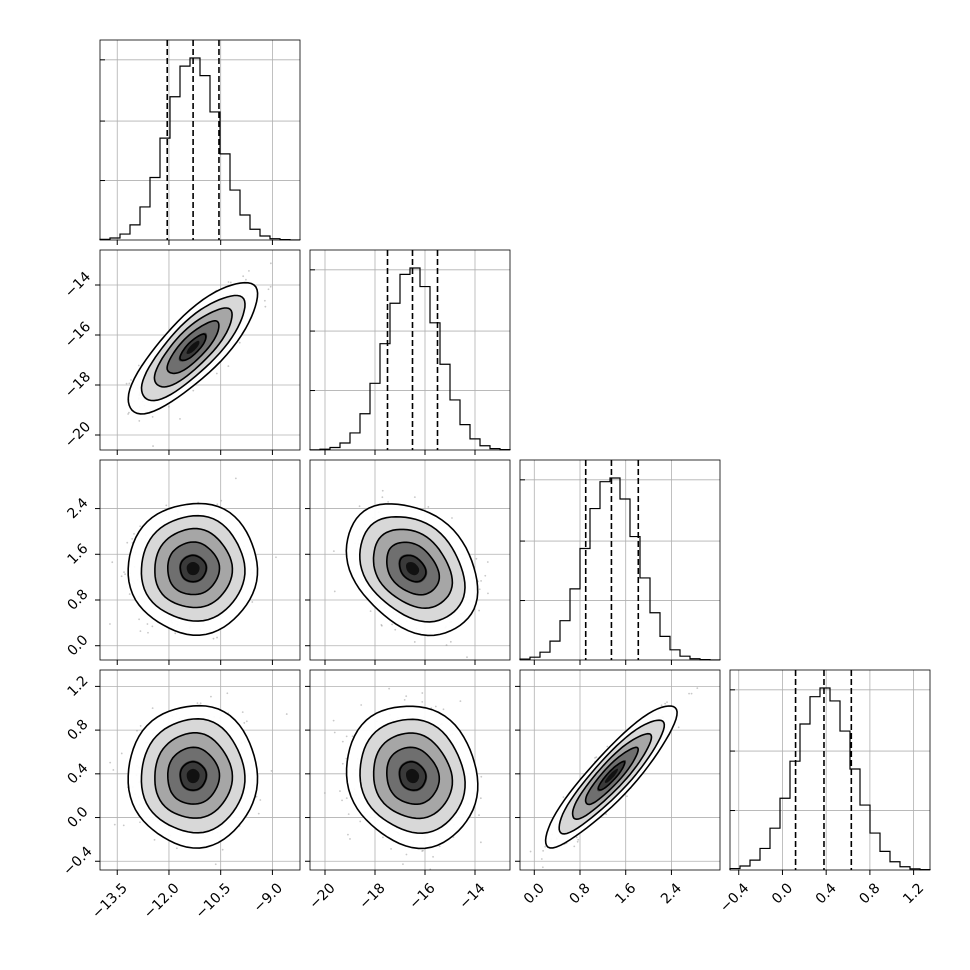  I want to click on panel-2-0: 0.0 0.8 1.6 2.4, so click(182, 562).